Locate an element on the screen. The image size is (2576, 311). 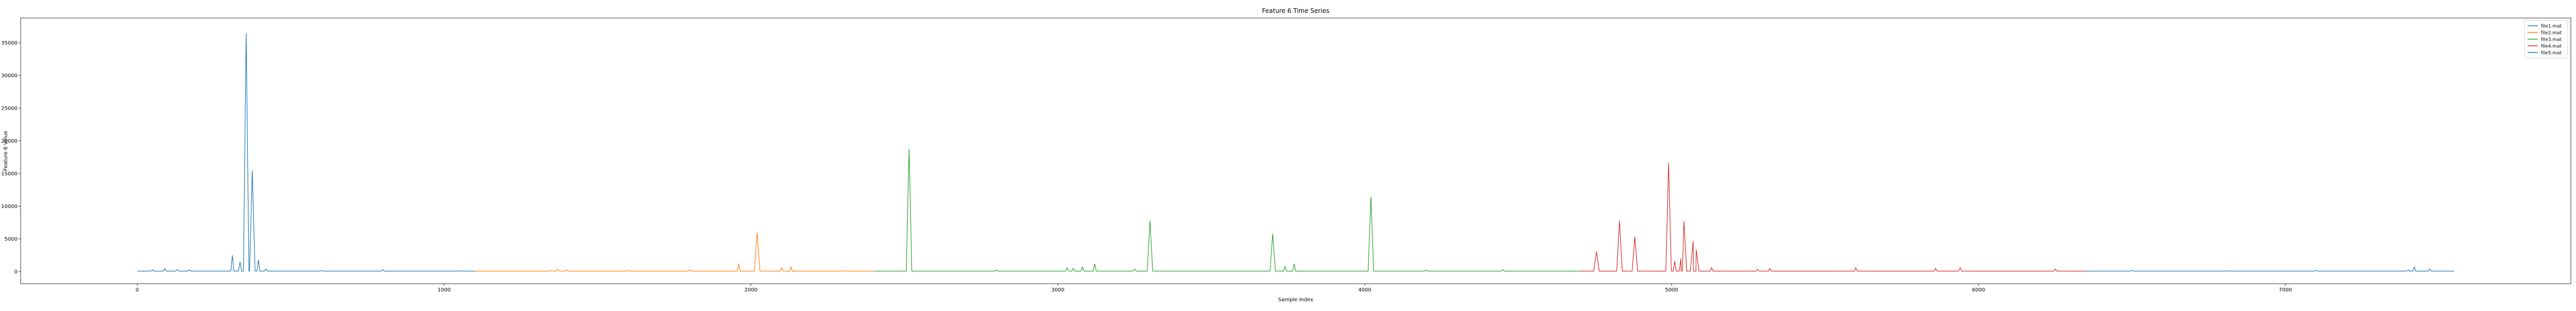
y-tick-label: 15000 is located at coordinates (9, 174).